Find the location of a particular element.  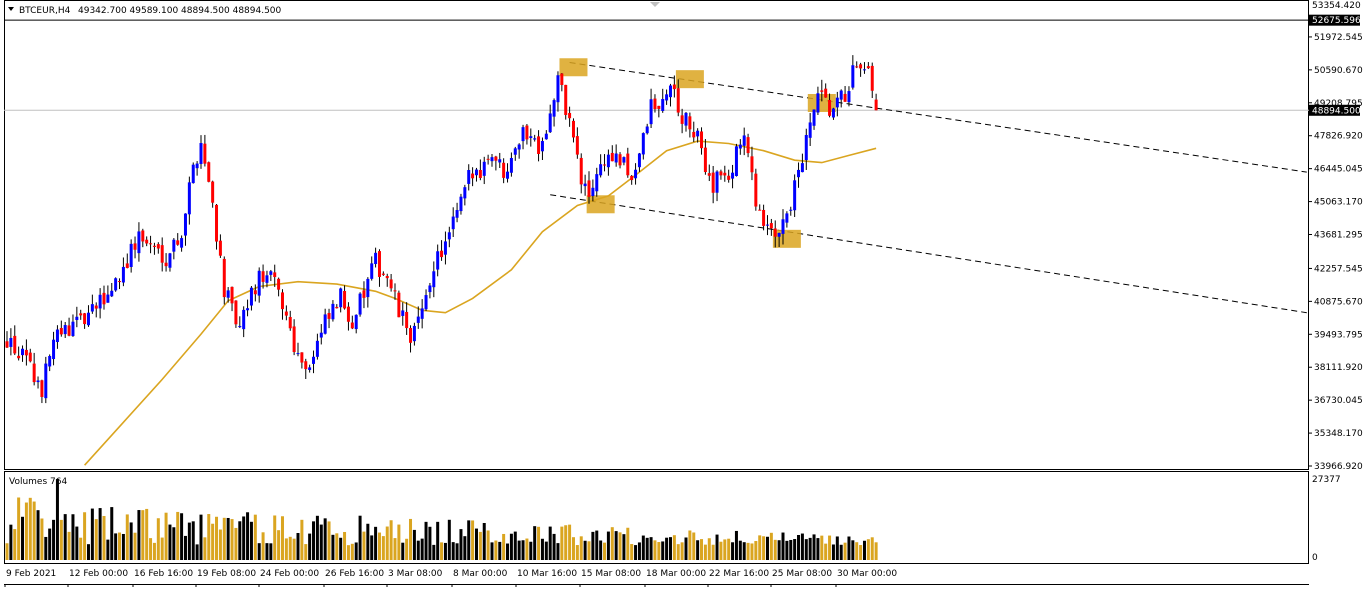

current-price-tag-bg is located at coordinates (1334, 110).